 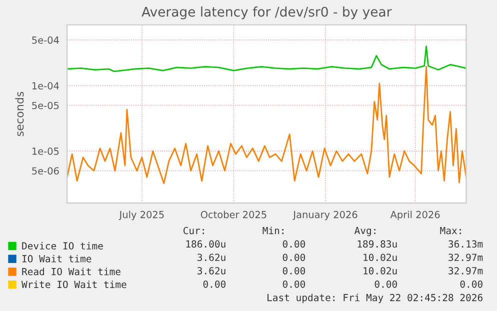 What do you see at coordinates (266, 59) in the screenshot?
I see `line-series` at bounding box center [266, 59].